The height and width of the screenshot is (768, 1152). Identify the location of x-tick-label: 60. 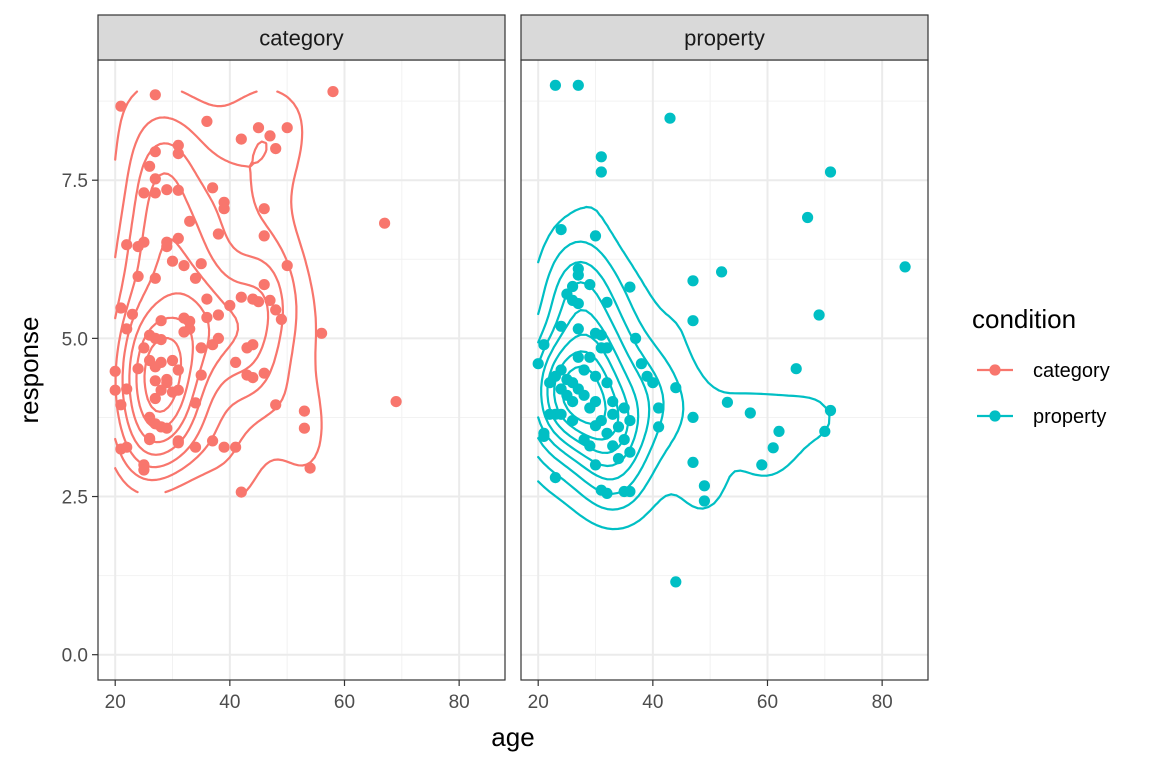
(344, 702).